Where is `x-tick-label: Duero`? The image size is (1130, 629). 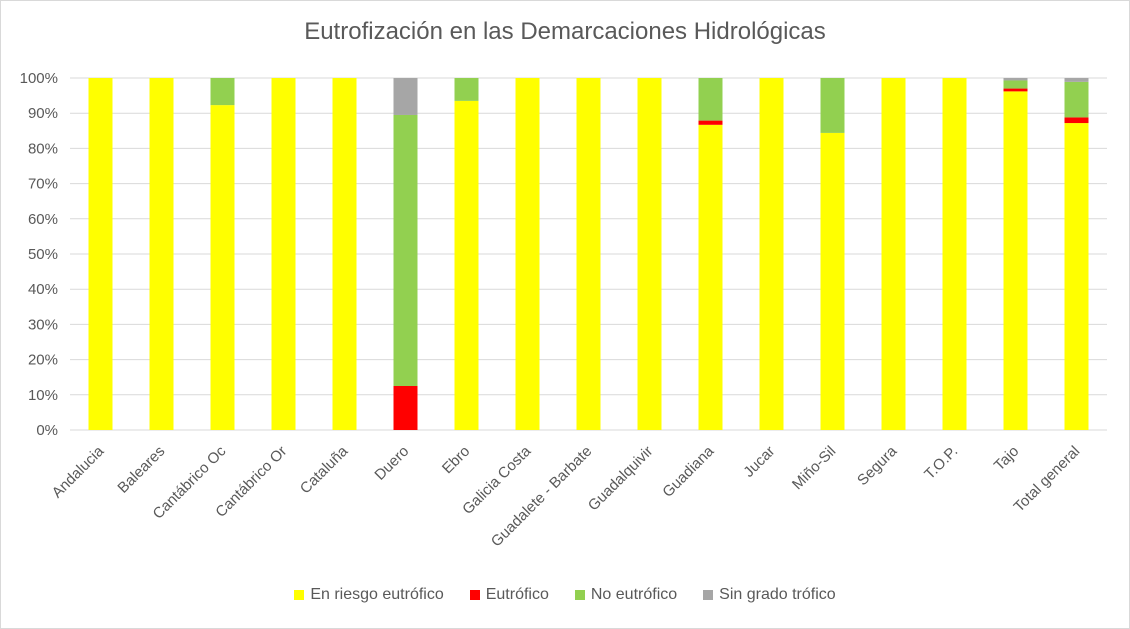 x-tick-label: Duero is located at coordinates (391, 463).